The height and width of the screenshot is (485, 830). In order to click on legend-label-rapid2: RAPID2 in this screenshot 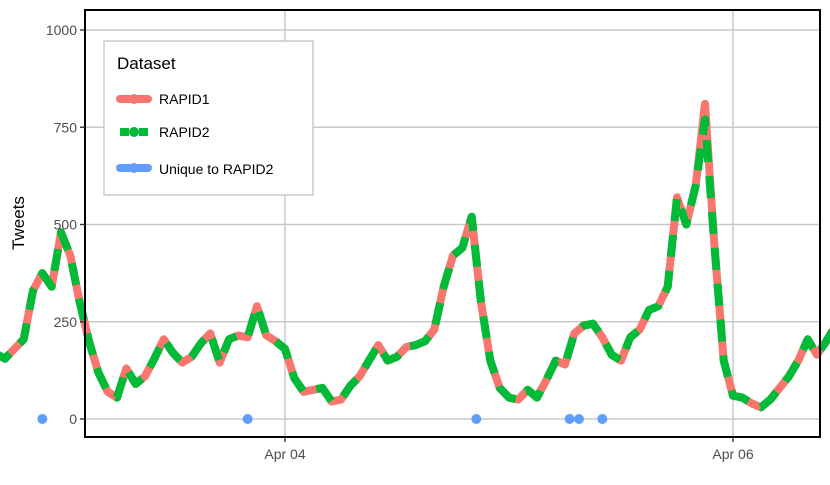, I will do `click(184, 132)`.